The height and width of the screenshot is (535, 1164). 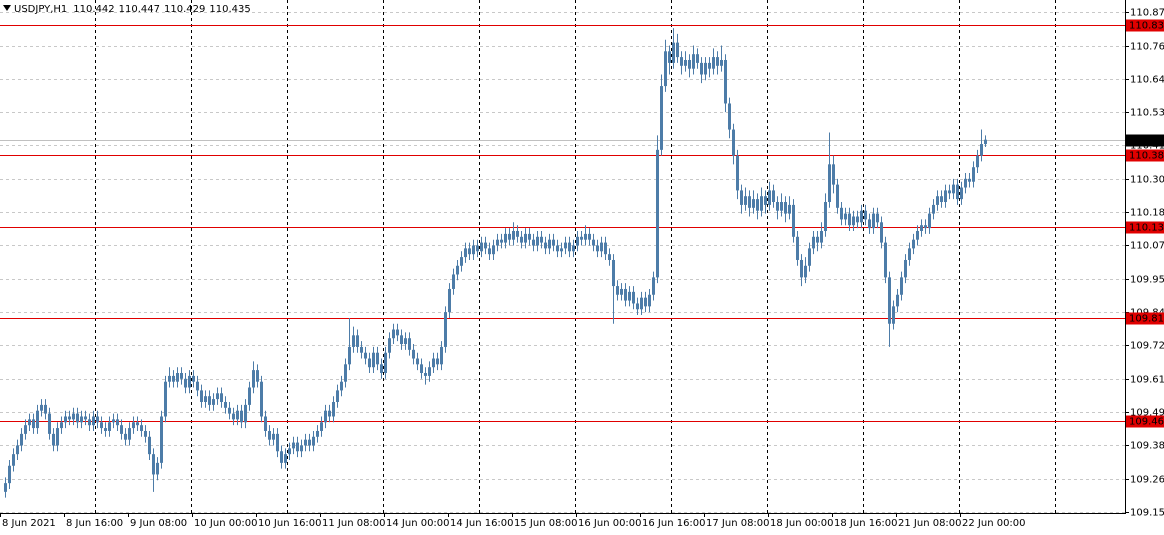 What do you see at coordinates (1147, 513) in the screenshot?
I see `y-tick-label: 109.150` at bounding box center [1147, 513].